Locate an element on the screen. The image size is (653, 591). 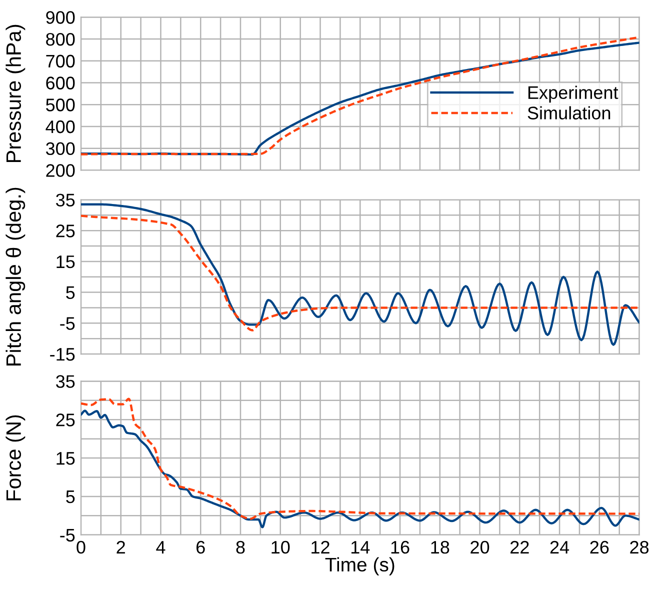
x-tick-label: 20 is located at coordinates (480, 547).